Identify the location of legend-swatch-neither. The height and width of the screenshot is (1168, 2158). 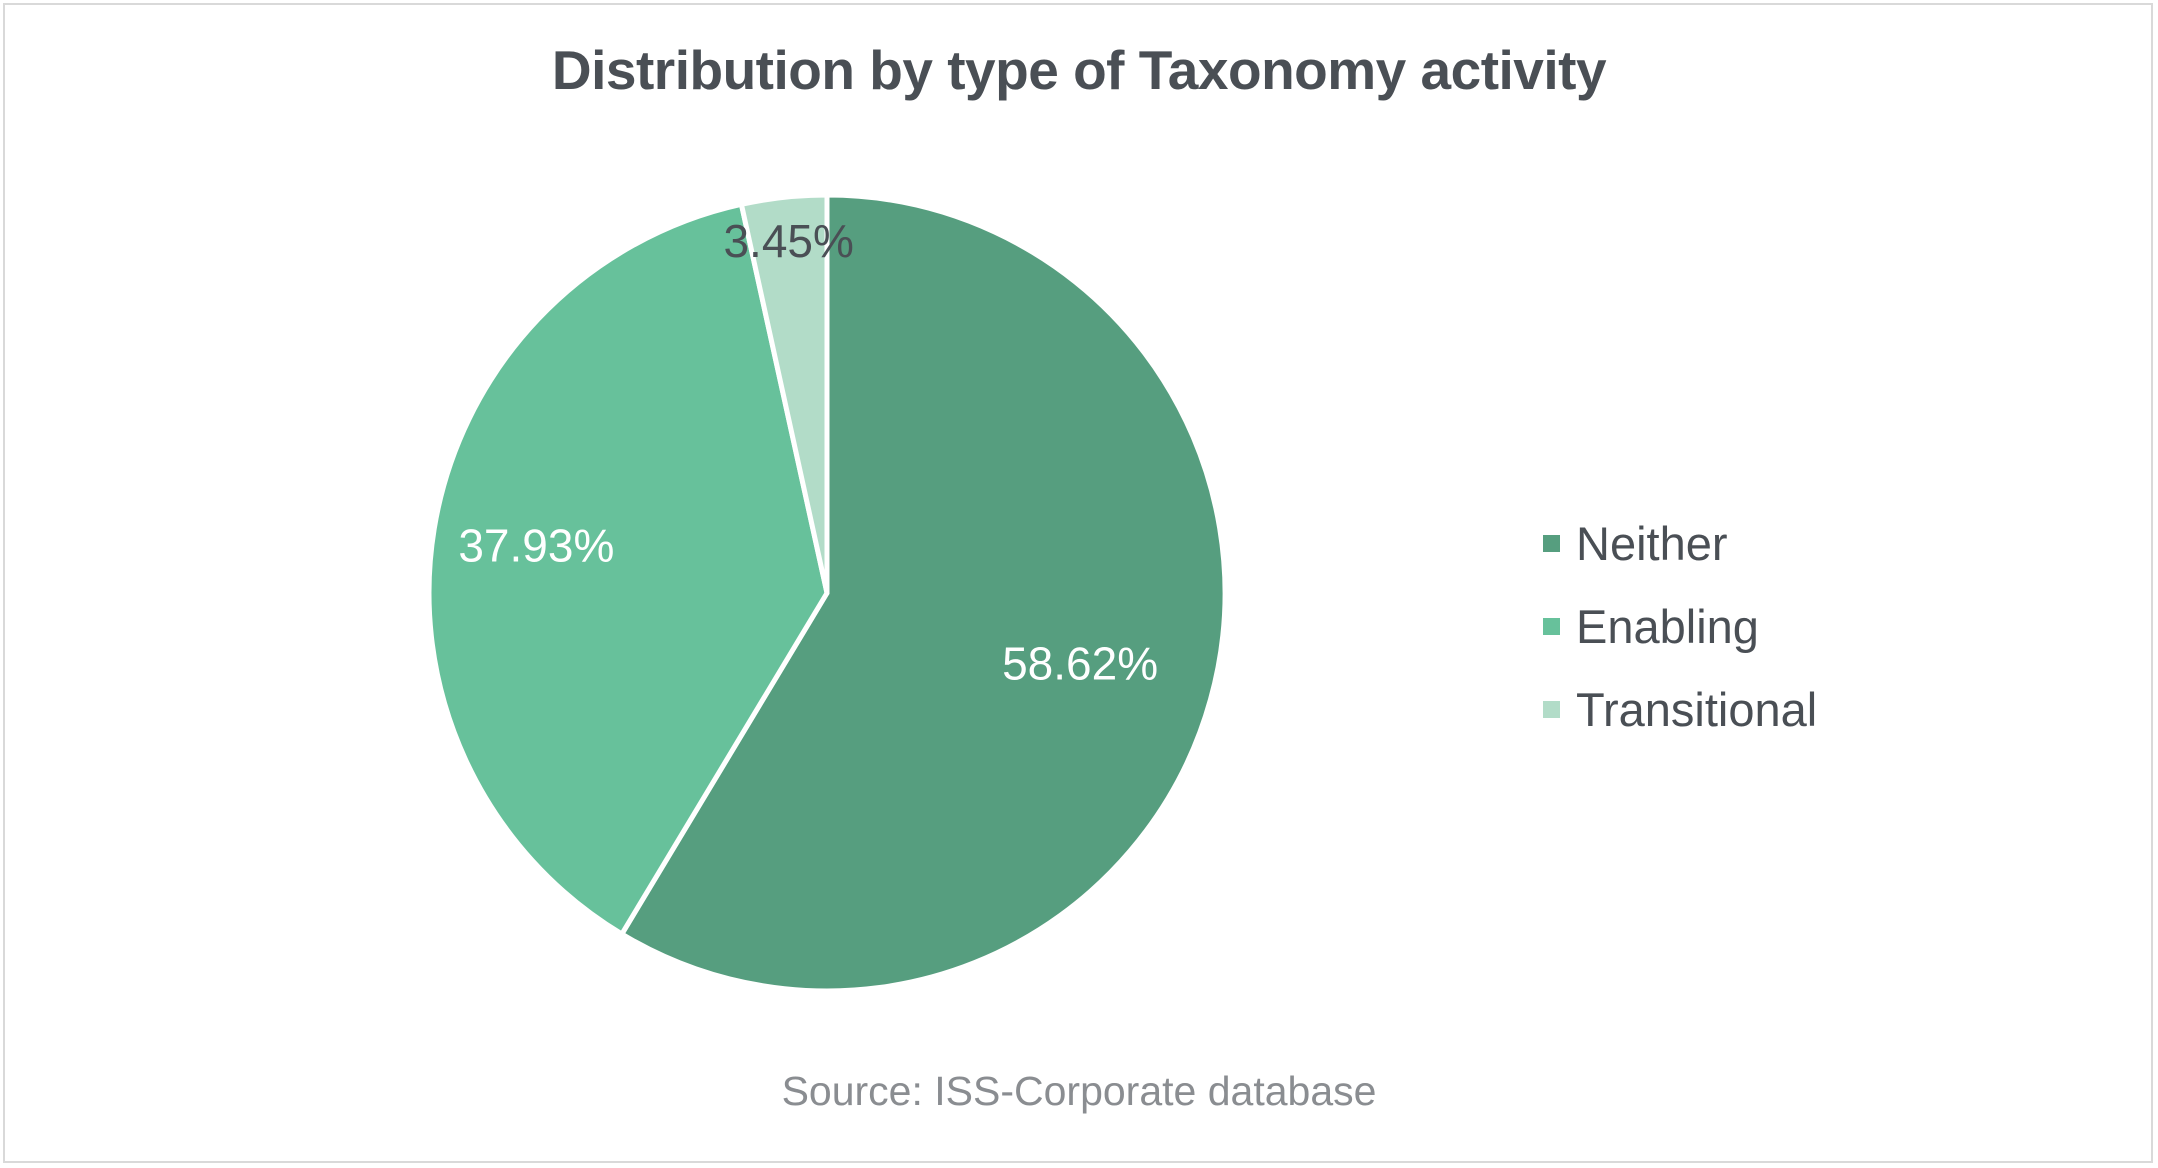
(1551, 543).